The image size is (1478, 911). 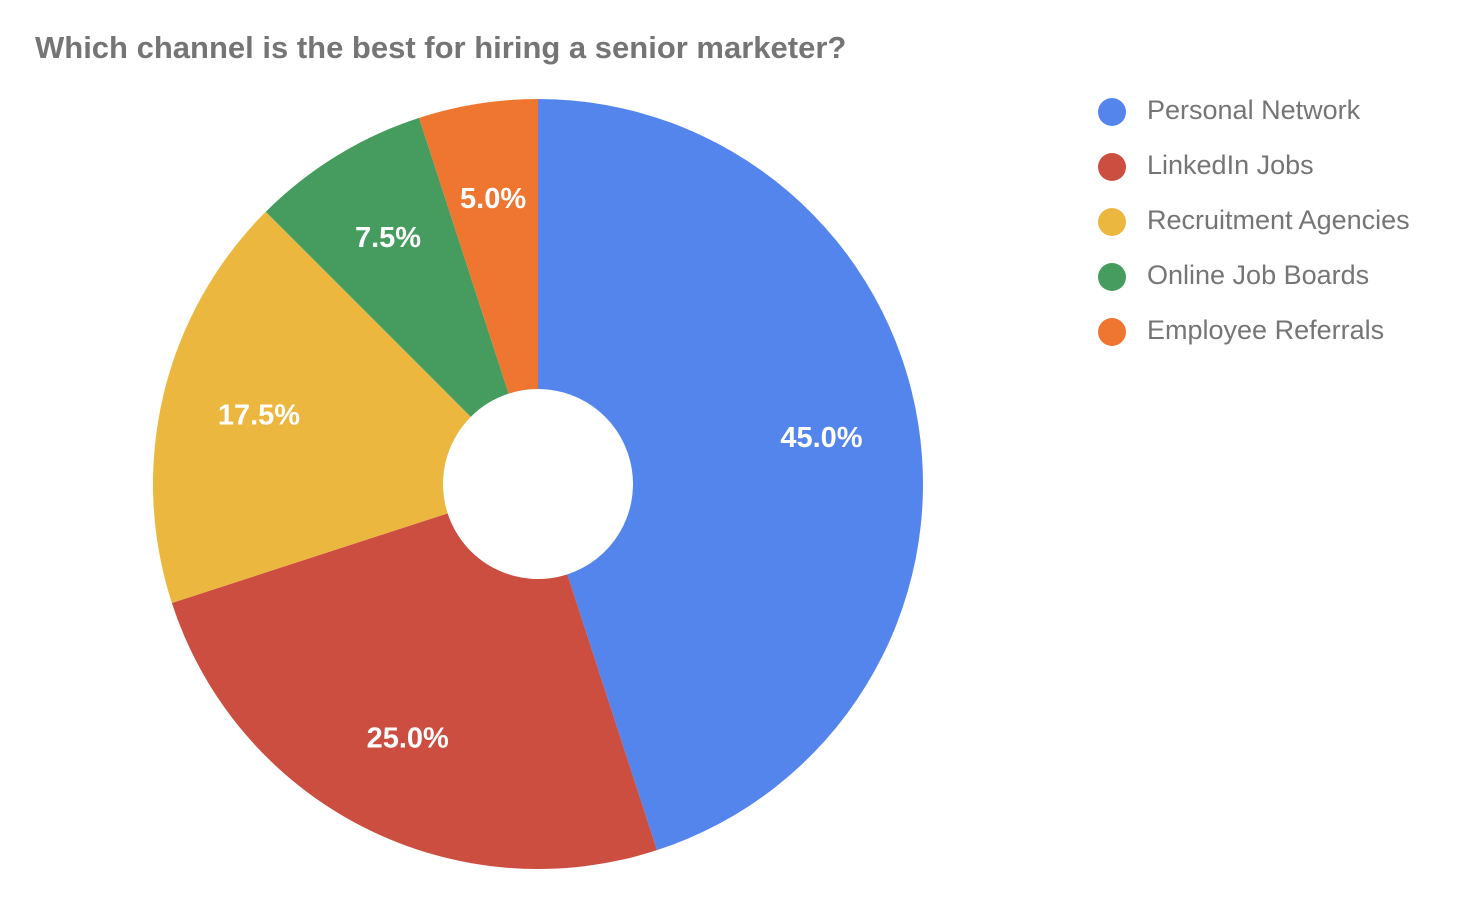 I want to click on legend-label: Employee Referrals, so click(x=1265, y=330).